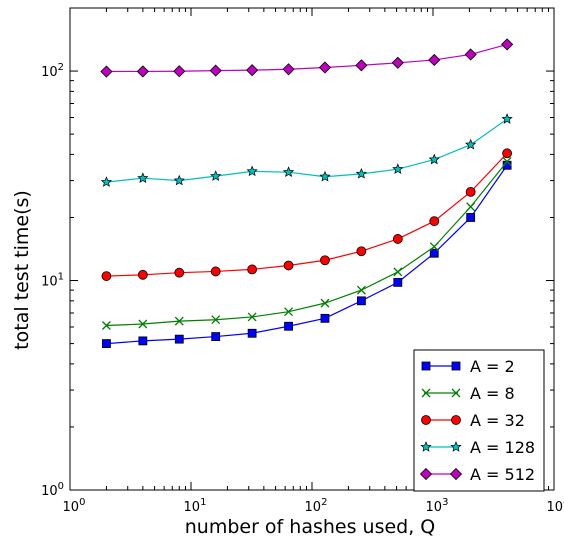  Describe the element at coordinates (52, 490) in the screenshot. I see `y-tick-label: 10⁰` at that location.